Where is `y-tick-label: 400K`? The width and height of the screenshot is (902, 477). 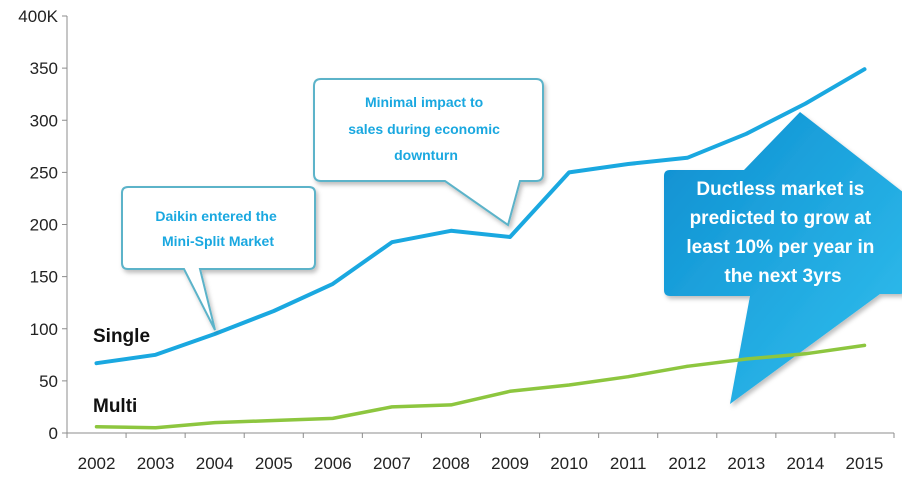
y-tick-label: 400K is located at coordinates (38, 16).